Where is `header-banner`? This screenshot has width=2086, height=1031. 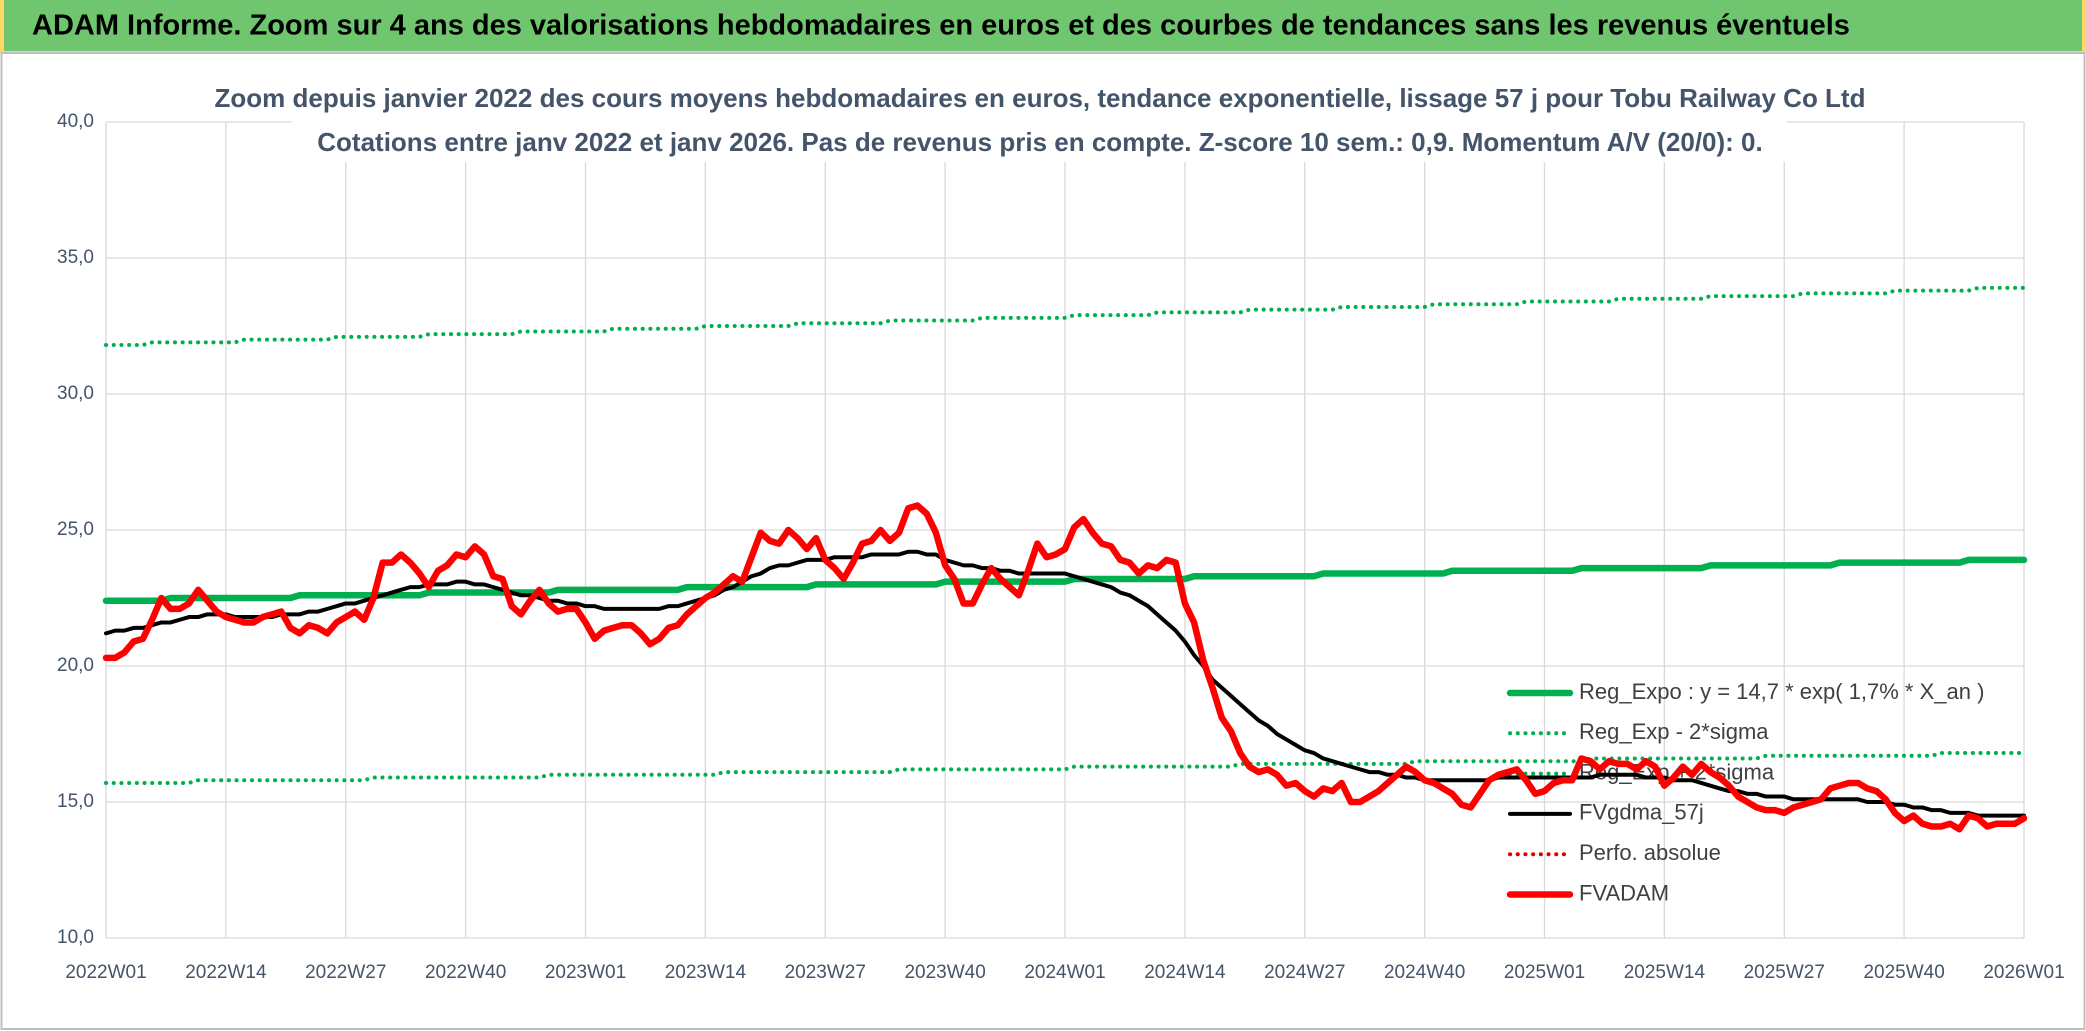
header-banner is located at coordinates (1043, 25).